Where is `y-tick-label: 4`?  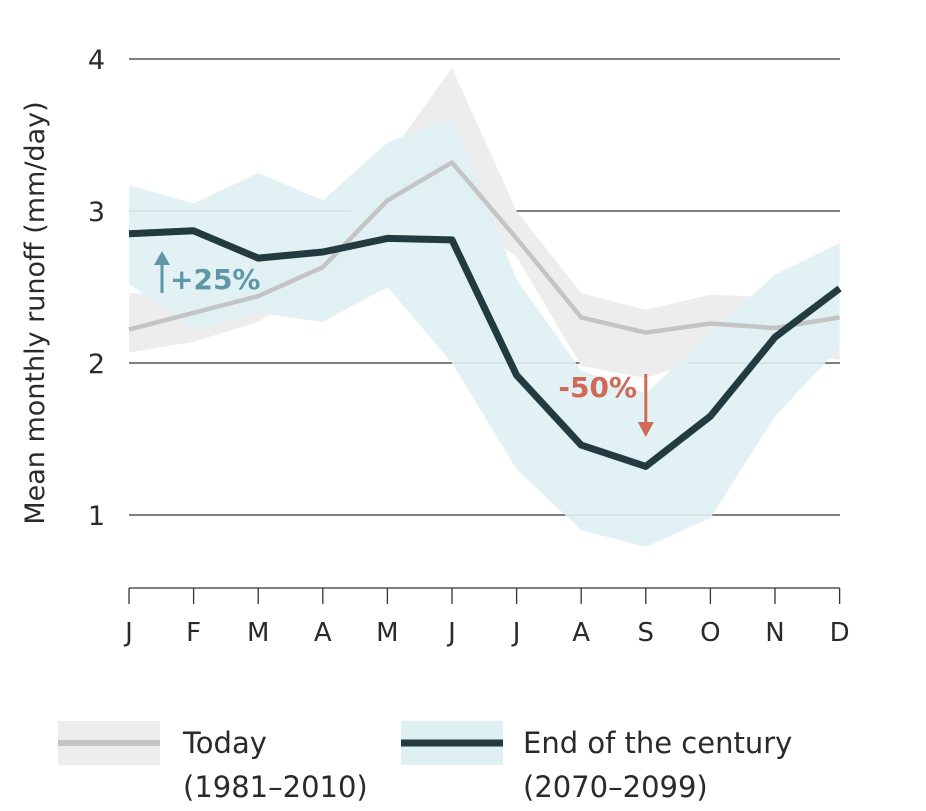 y-tick-label: 4 is located at coordinates (96, 60).